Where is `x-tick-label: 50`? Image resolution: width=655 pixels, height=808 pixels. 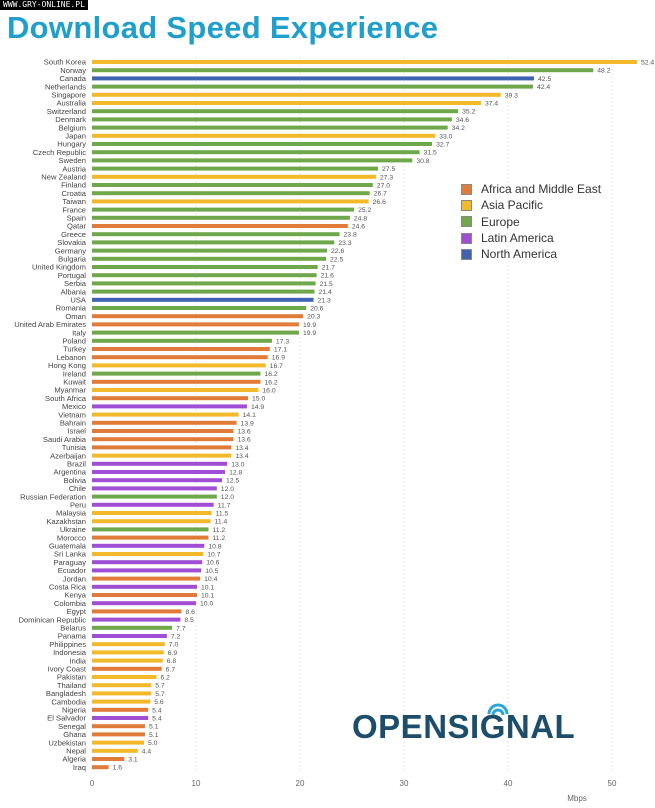
x-tick-label: 50 is located at coordinates (612, 783).